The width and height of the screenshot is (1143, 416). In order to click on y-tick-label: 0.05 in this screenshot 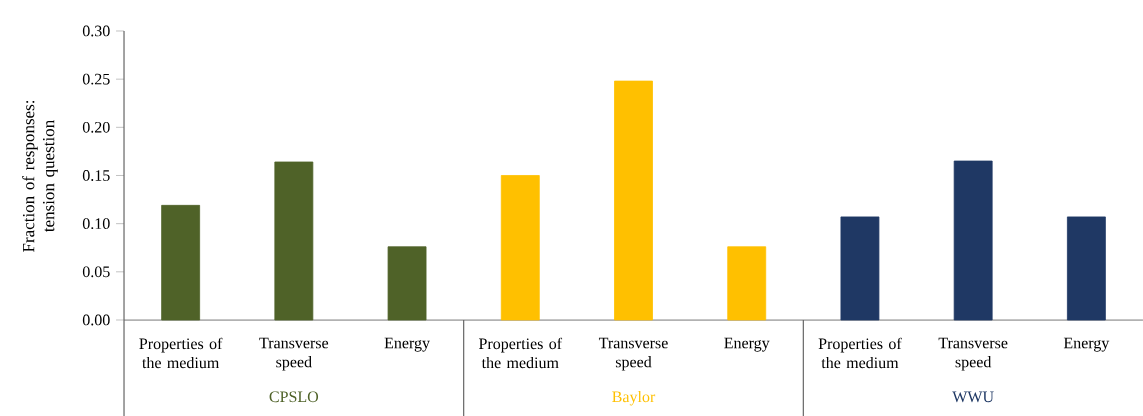, I will do `click(96, 272)`.